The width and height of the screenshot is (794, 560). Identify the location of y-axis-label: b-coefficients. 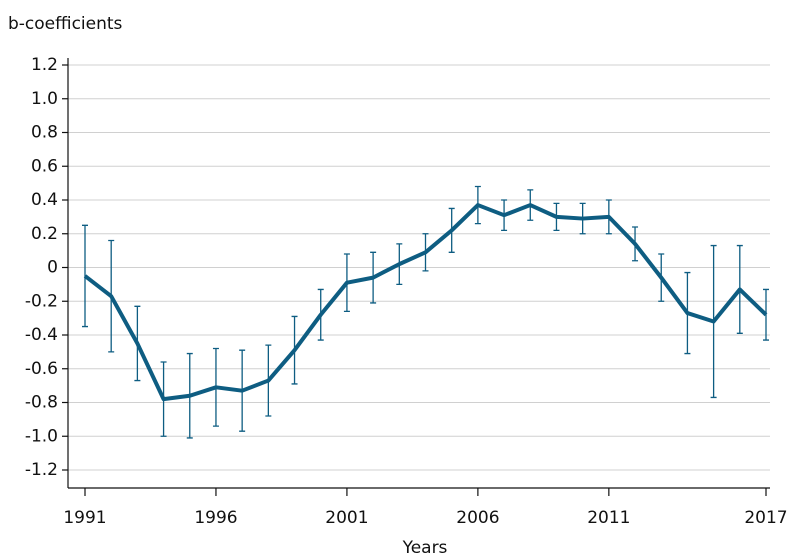
(65, 24).